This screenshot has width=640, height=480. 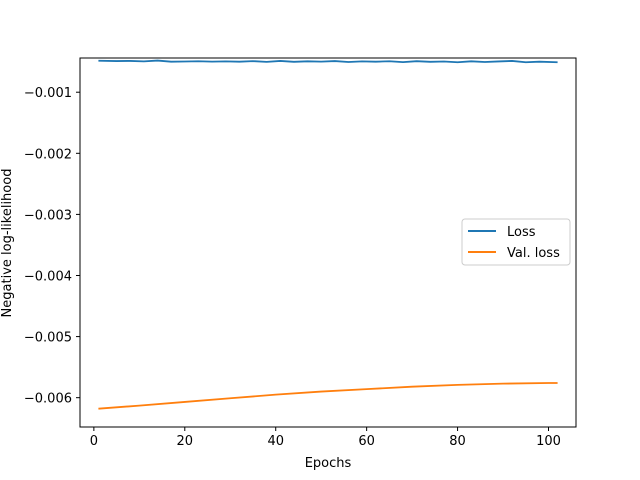 I want to click on x-tick-label: 40, so click(x=275, y=441).